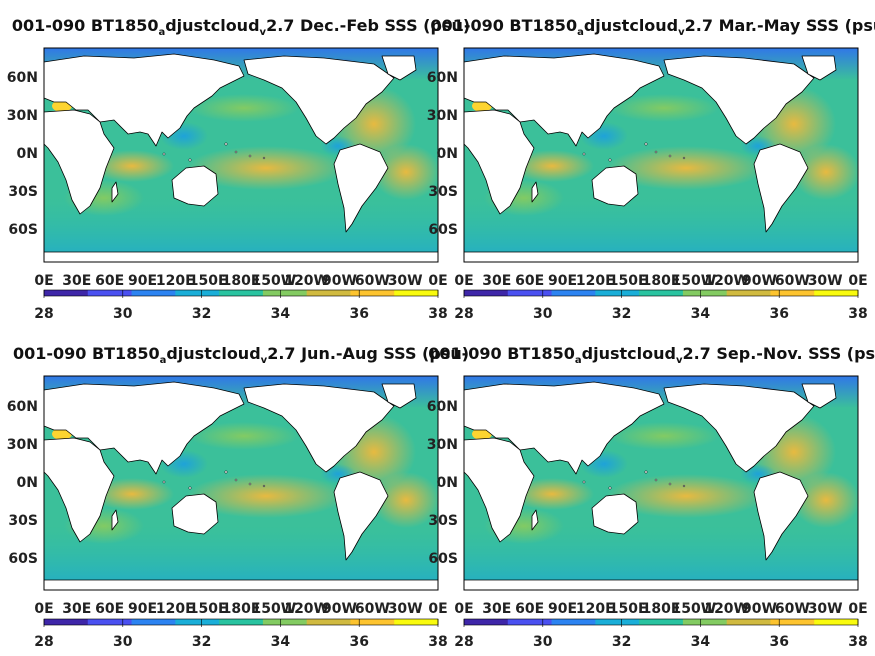 This screenshot has width=875, height=656. I want to click on colorbar-tick-label: 28, so click(463, 314).